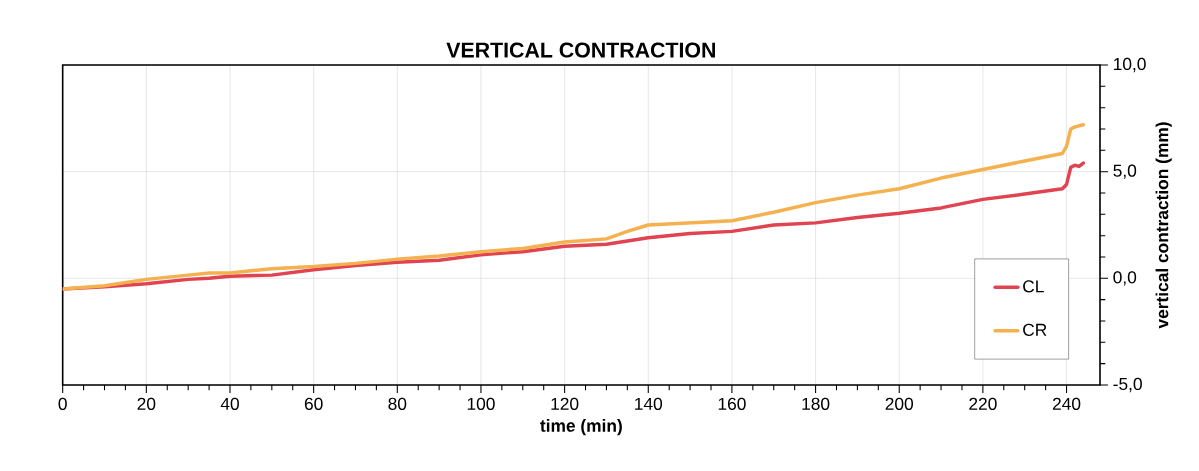 This screenshot has width=1199, height=471. What do you see at coordinates (146, 403) in the screenshot?
I see `x-tick-label: 20` at bounding box center [146, 403].